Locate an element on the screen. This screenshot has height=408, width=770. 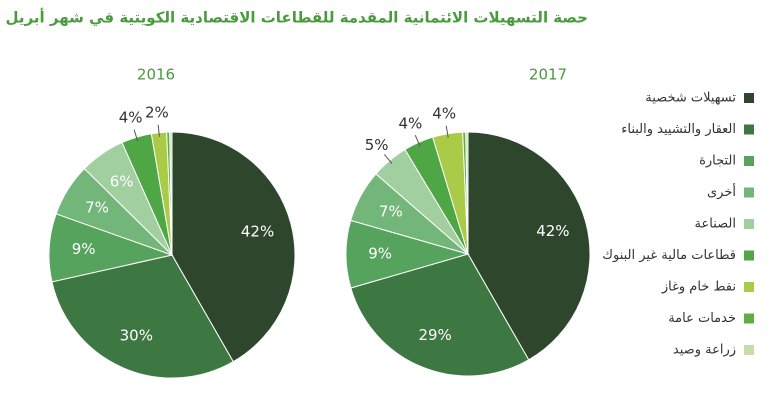
legend-label: العقار والتشييد والبناء is located at coordinates (678, 129).